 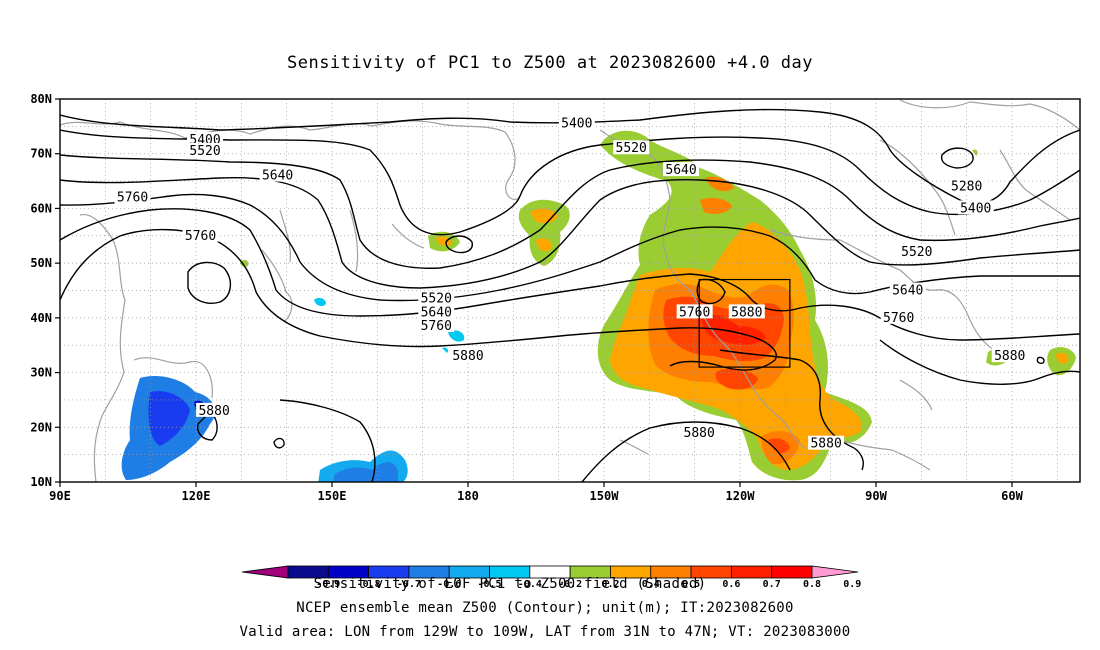 What do you see at coordinates (499, 232) in the screenshot?
I see `positive-region-north-pacific` at bounding box center [499, 232].